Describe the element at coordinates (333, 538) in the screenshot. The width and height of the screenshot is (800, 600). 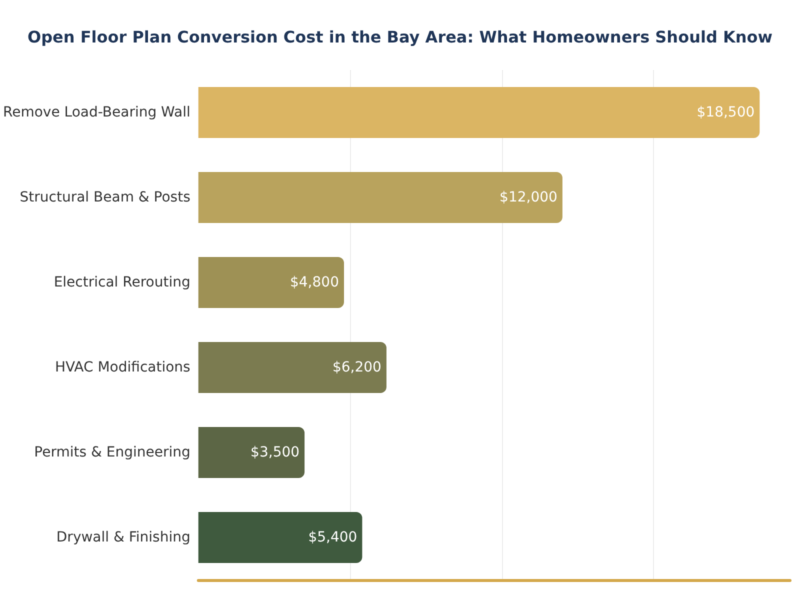
I see `data-label: $5,400` at that location.